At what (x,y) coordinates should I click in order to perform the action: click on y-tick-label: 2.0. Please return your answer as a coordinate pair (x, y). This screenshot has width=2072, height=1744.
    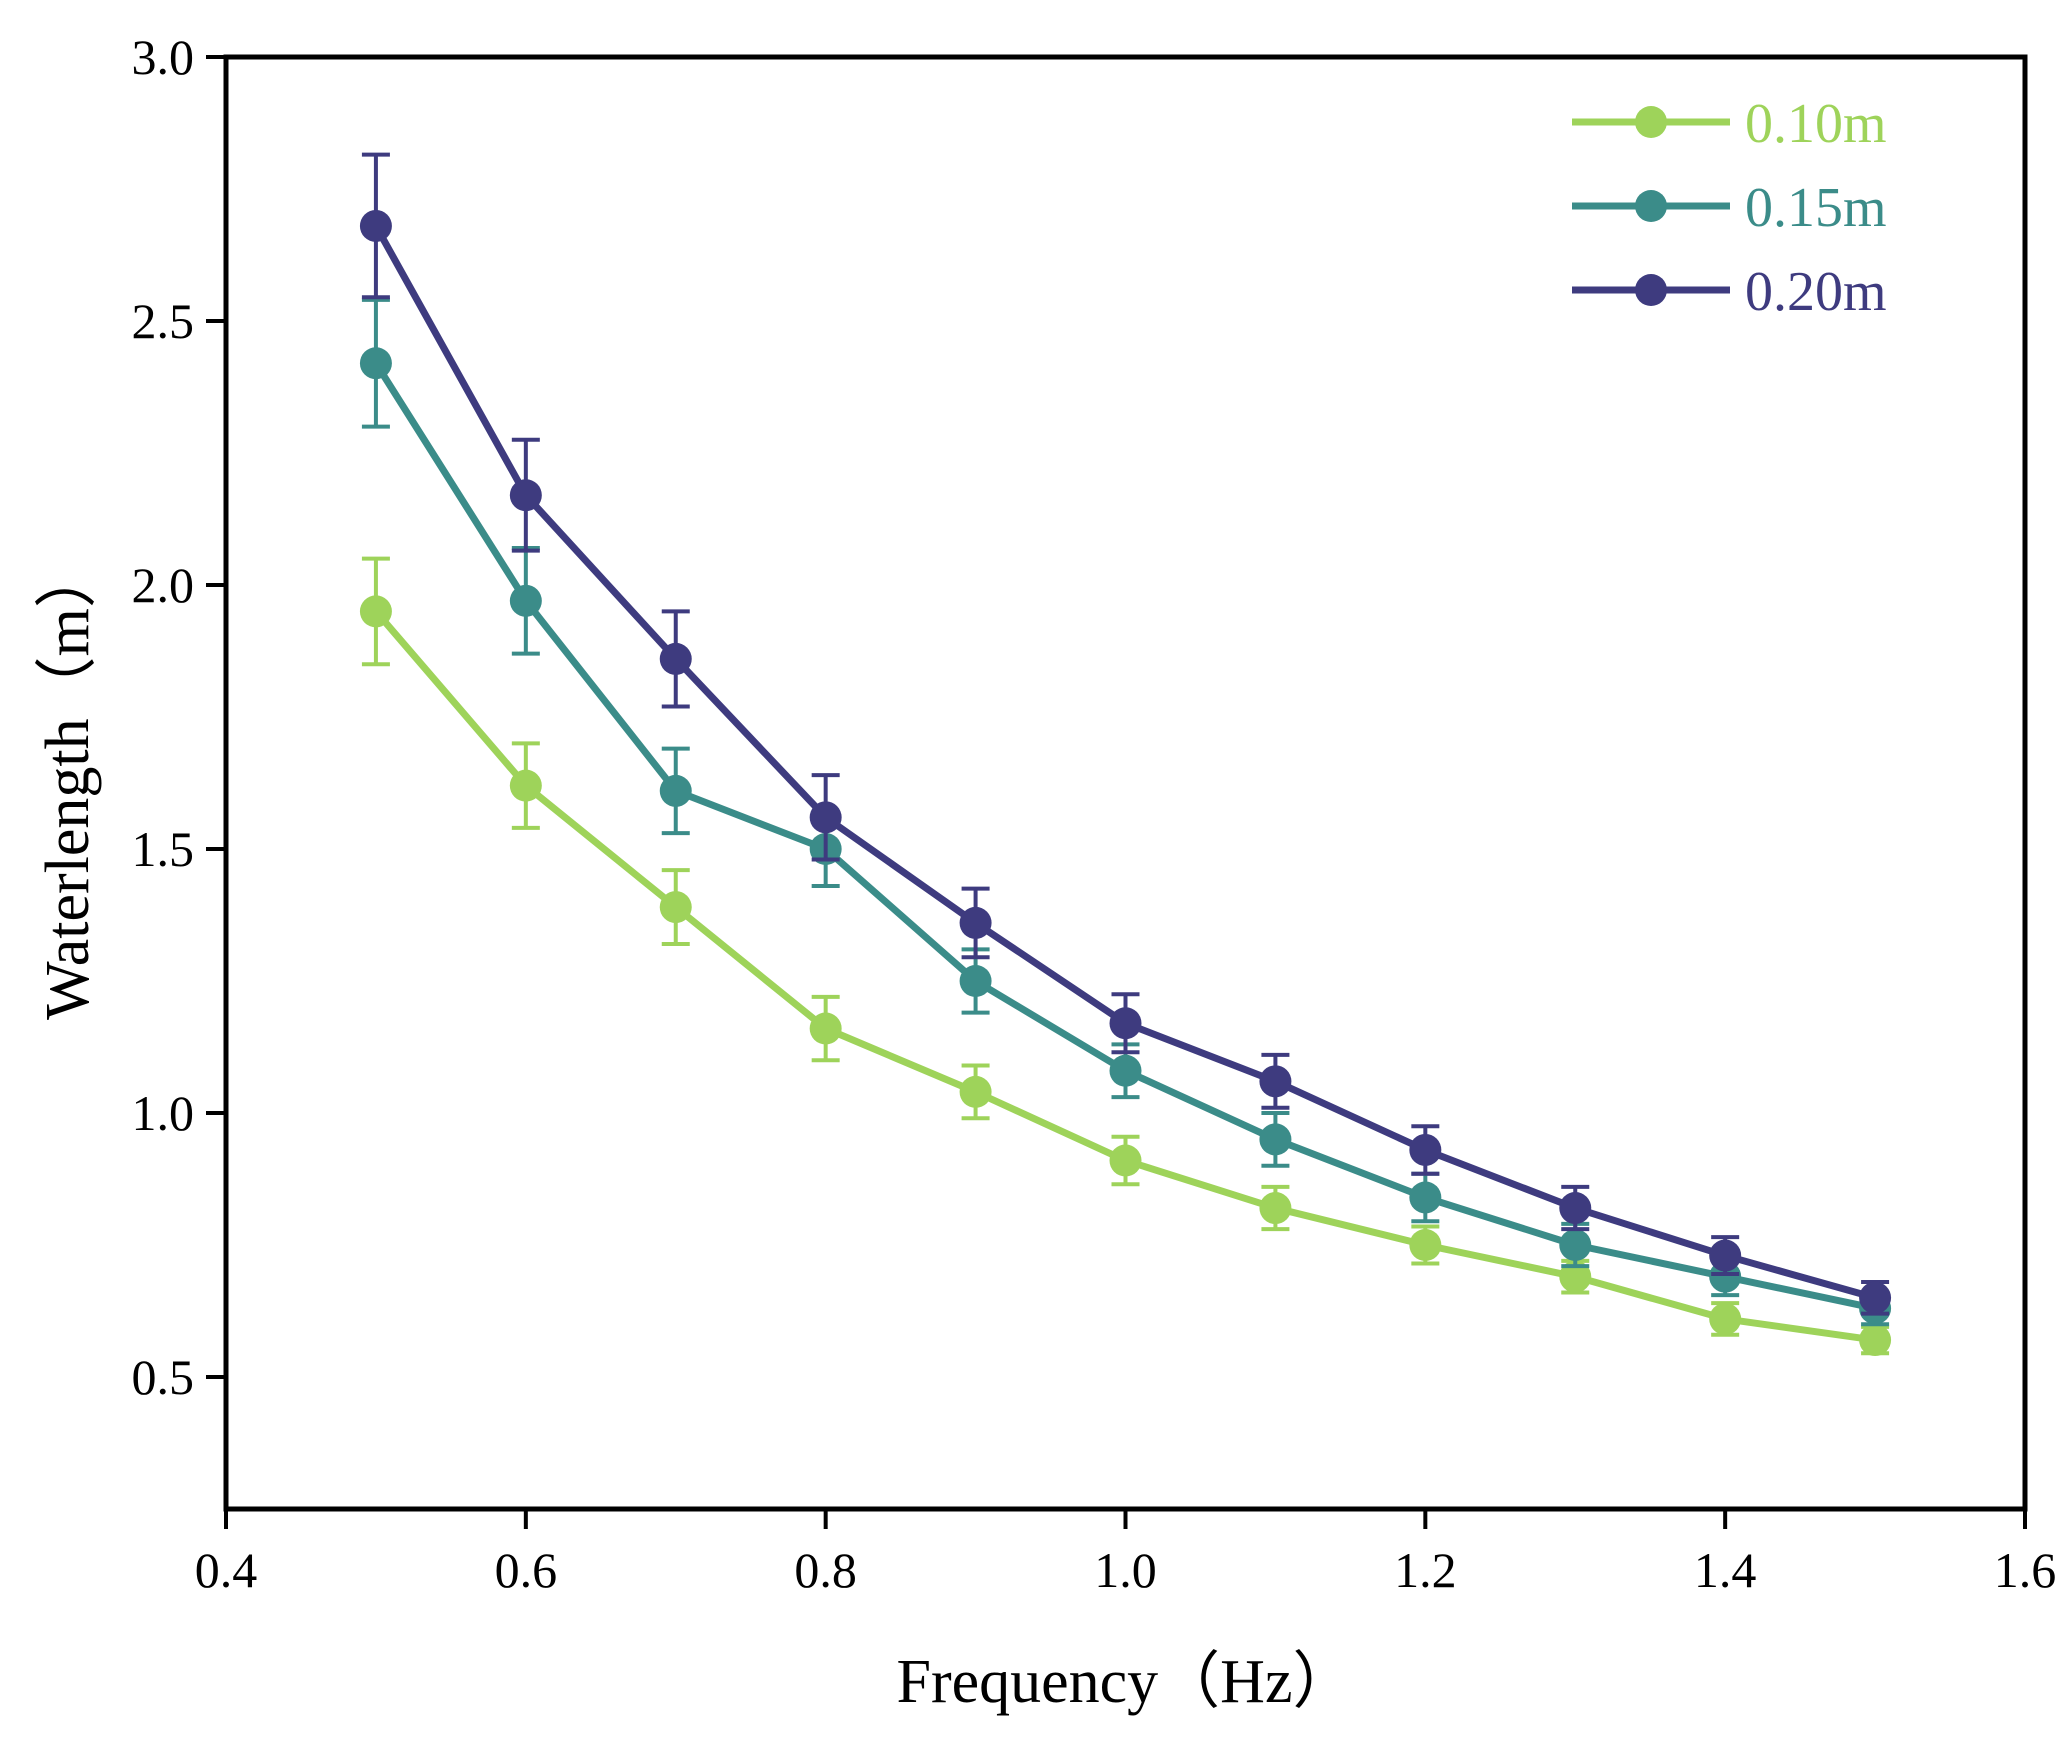
    Looking at the image, I should click on (163, 585).